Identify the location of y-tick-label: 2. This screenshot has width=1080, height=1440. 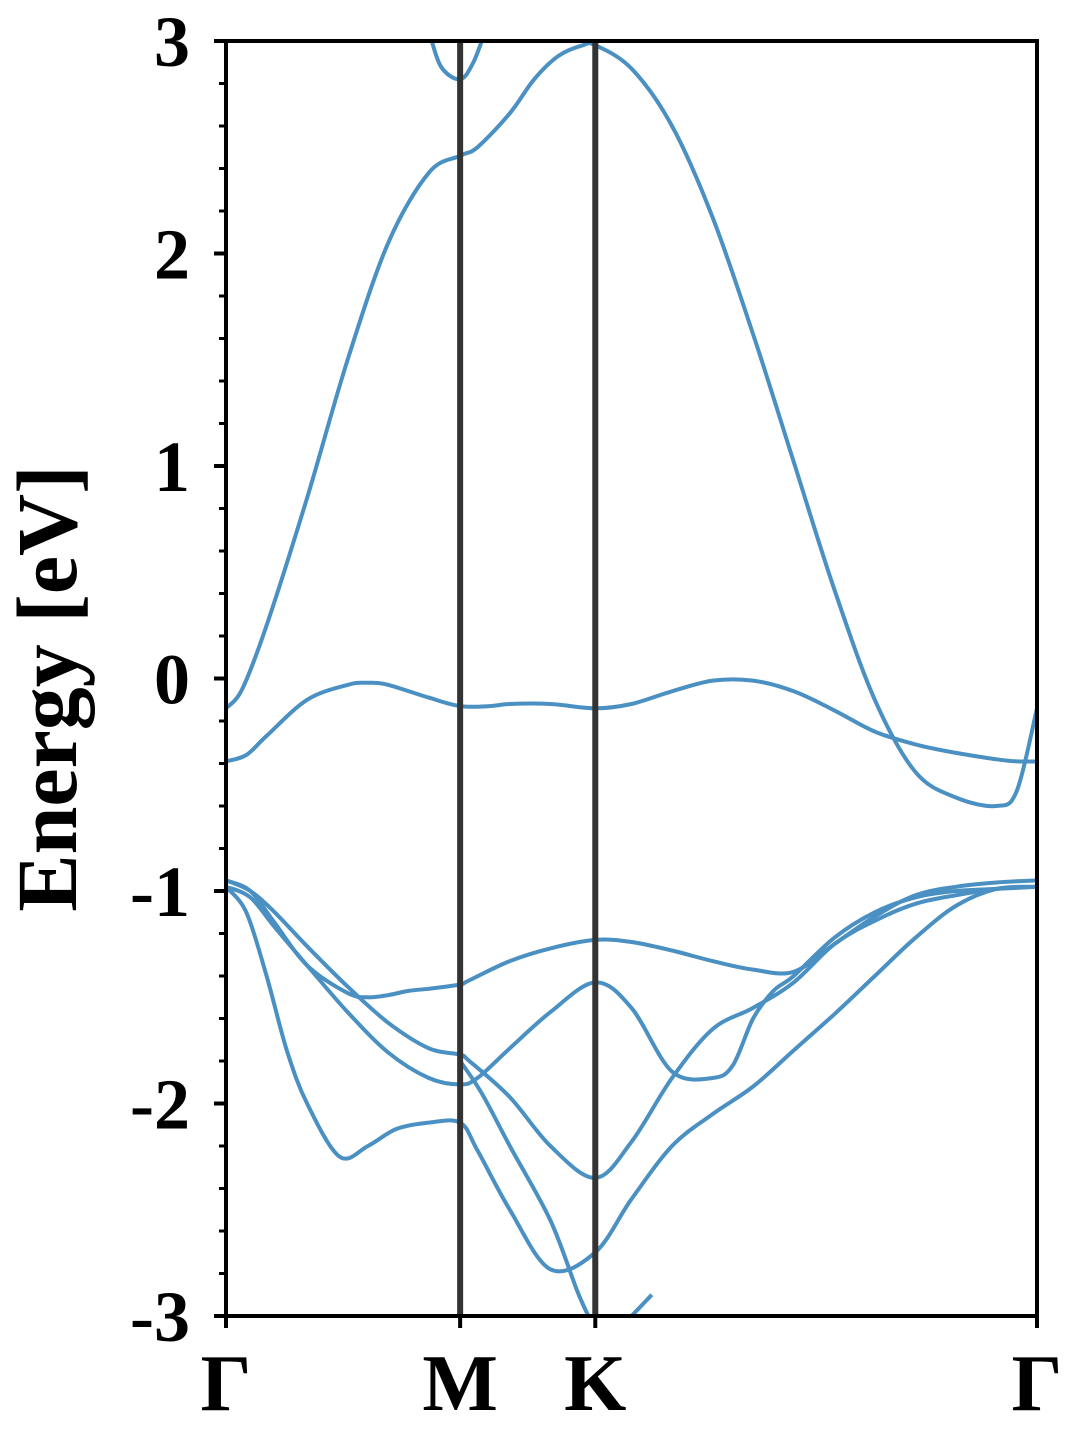
(172, 255).